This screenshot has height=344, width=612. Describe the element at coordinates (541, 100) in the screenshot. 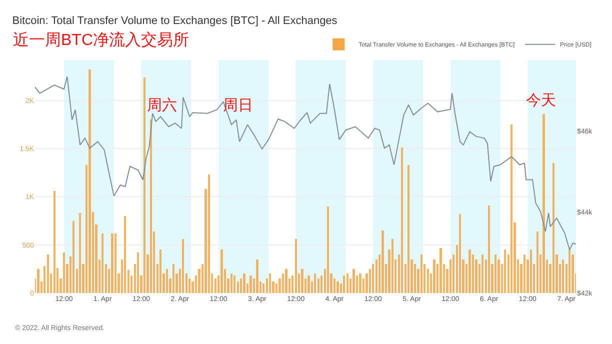

I see `annotation: 今天` at that location.